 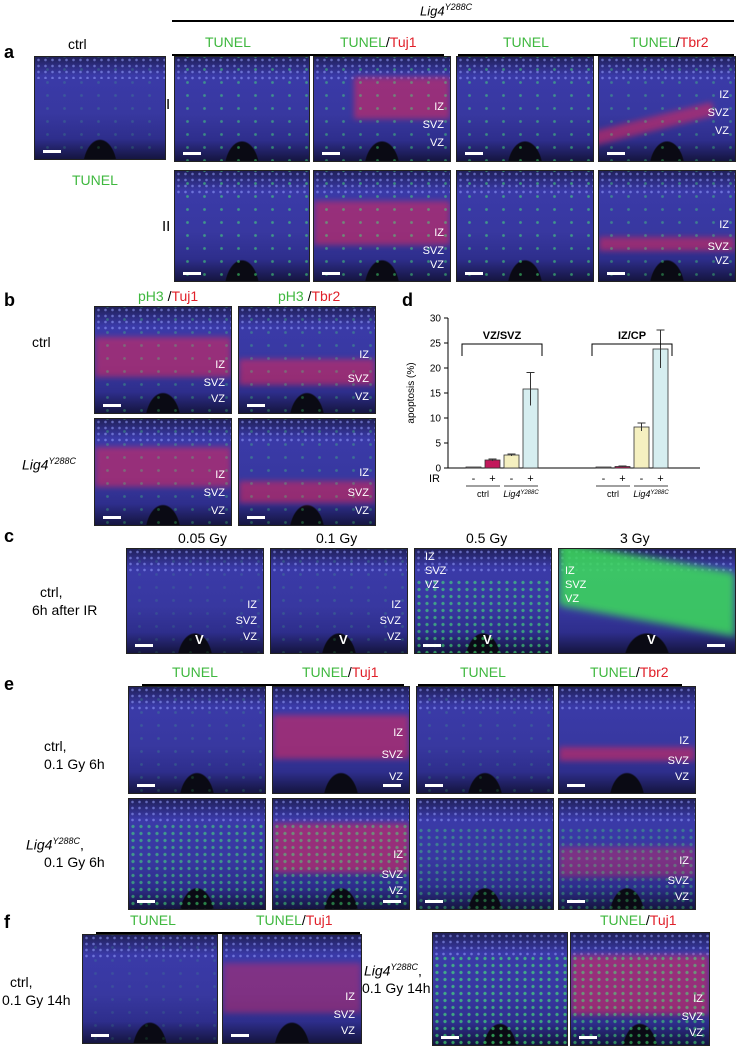 What do you see at coordinates (228, 933) in the screenshot?
I see `panel-f-line-left` at bounding box center [228, 933].